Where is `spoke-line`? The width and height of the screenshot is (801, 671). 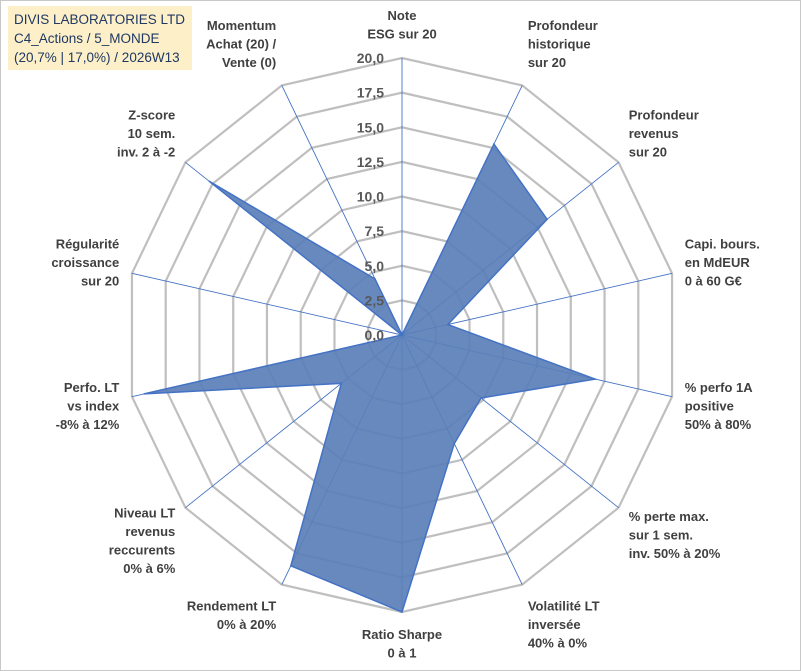
spoke-line is located at coordinates (267, 304).